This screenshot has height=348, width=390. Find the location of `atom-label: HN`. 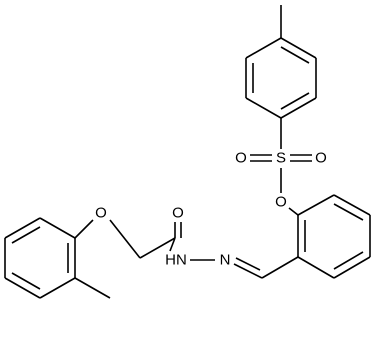

atom-label: HN is located at coordinates (176, 260).